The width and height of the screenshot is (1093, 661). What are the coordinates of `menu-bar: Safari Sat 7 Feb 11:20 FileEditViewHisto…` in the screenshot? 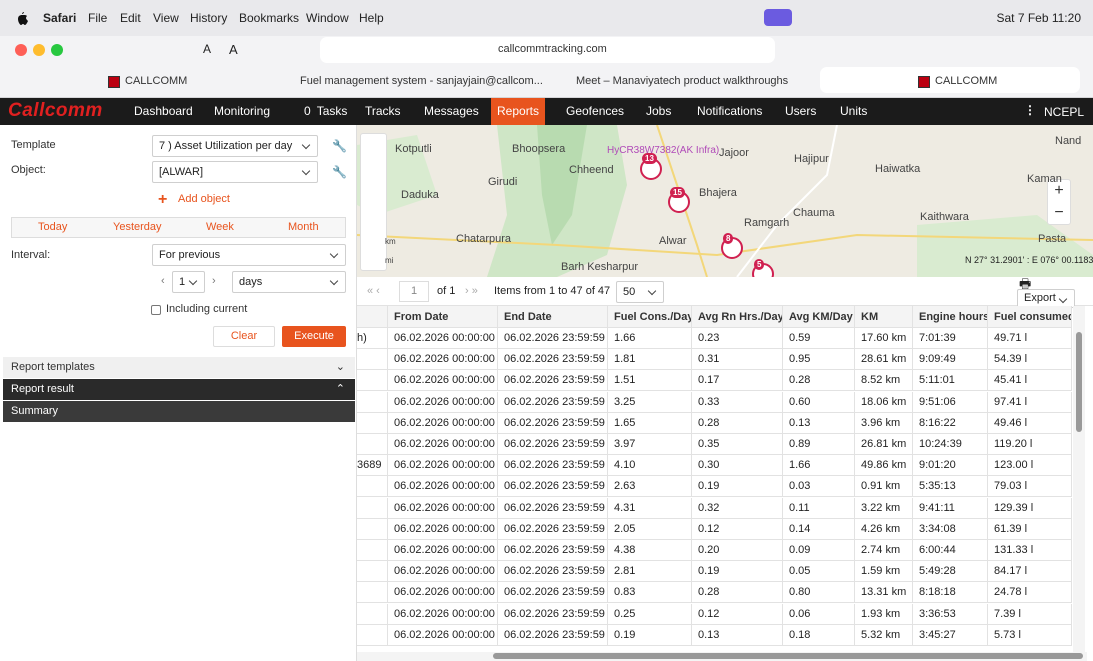 It's located at (546, 18).